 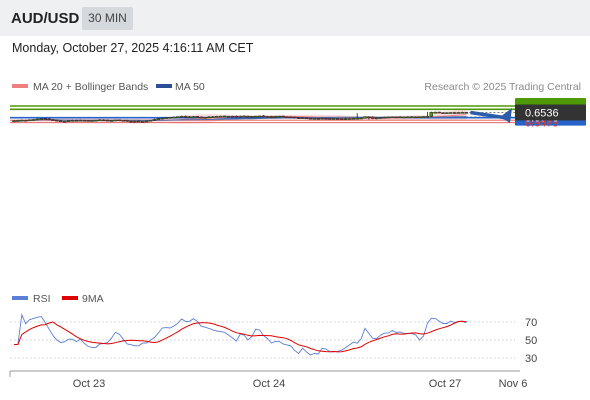 I want to click on forecast-arrow, so click(x=491, y=115).